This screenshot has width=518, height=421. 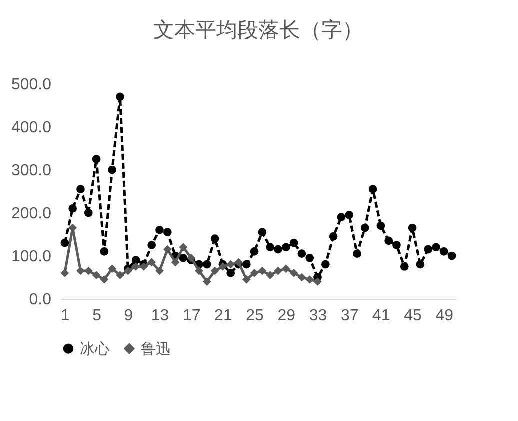 I want to click on x-tick-label: 5, so click(x=97, y=316).